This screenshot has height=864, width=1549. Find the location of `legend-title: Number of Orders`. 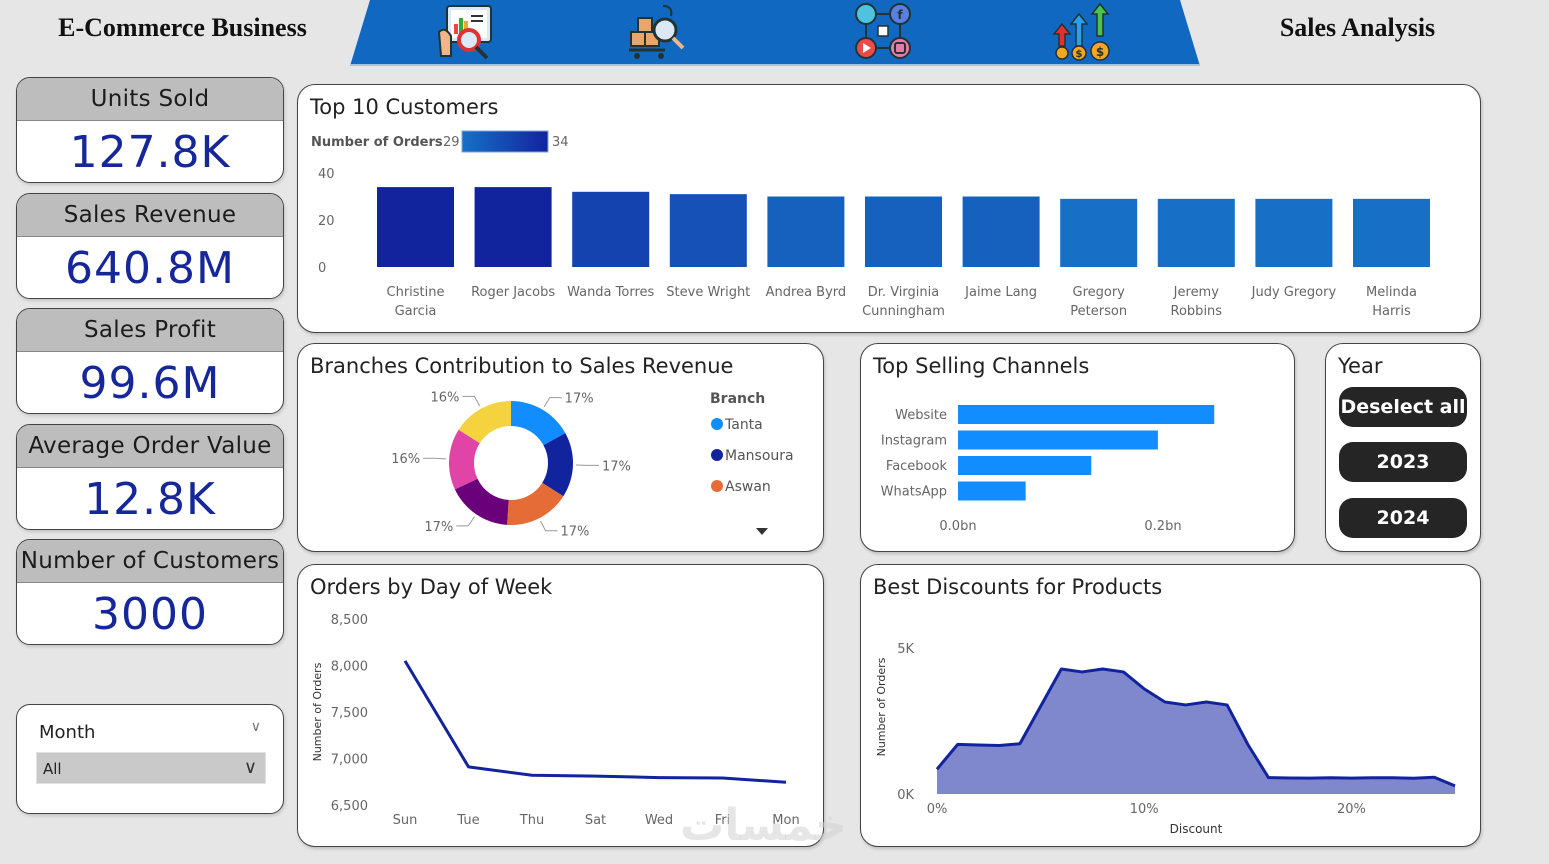

legend-title: Number of Orders is located at coordinates (377, 142).